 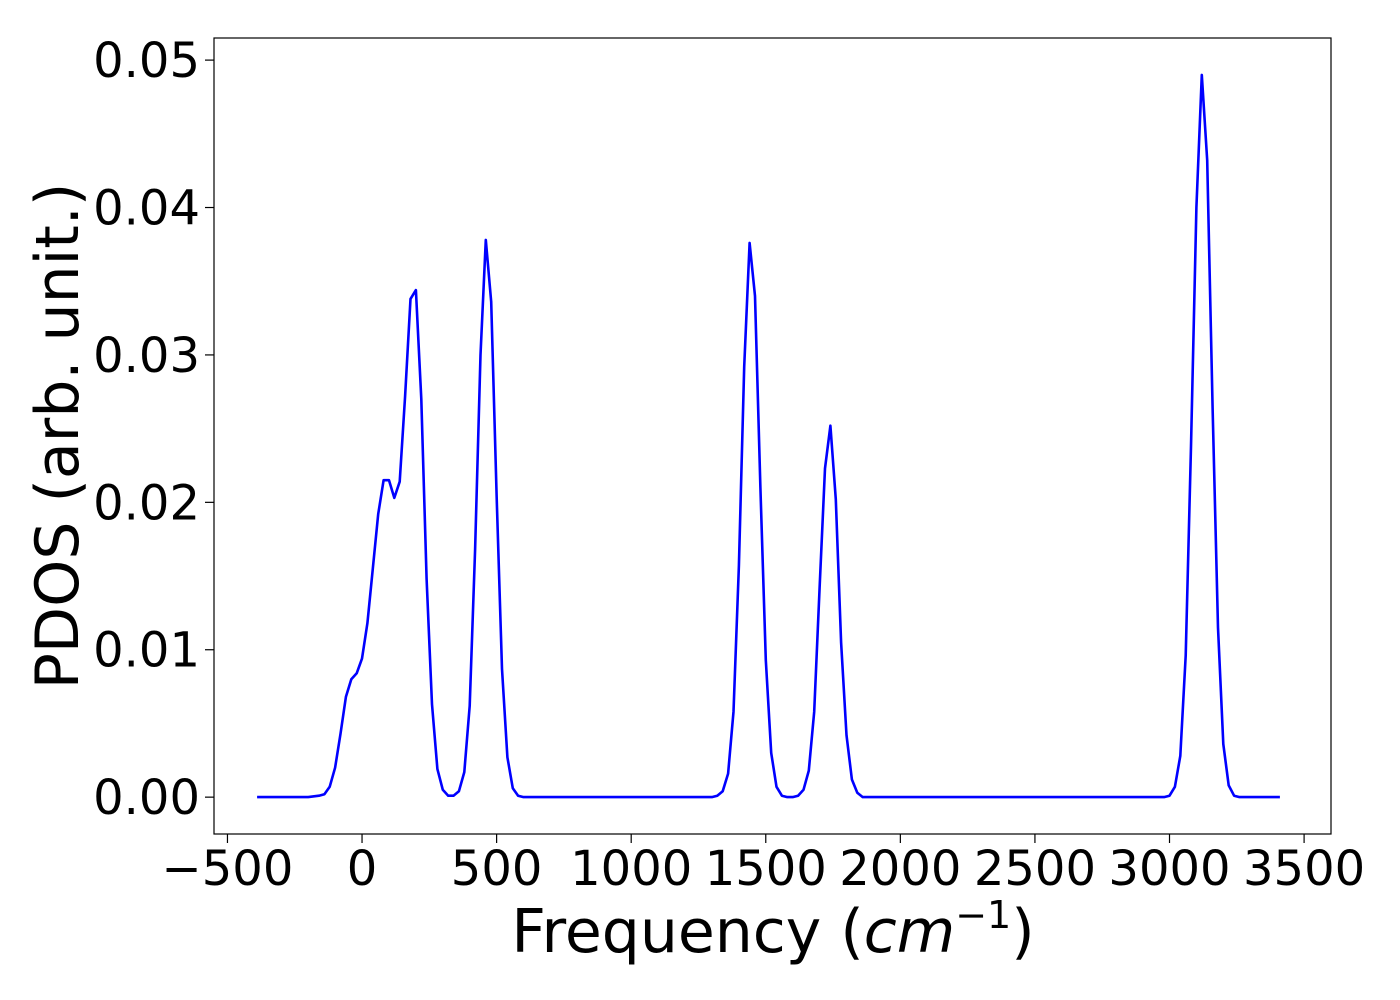 I want to click on x-tick-label: 500, so click(x=497, y=869).